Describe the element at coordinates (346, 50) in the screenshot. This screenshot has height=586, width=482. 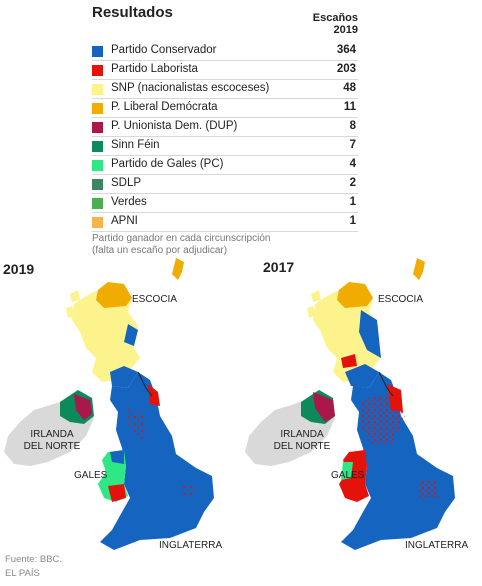
I see `party-seats: 364` at that location.